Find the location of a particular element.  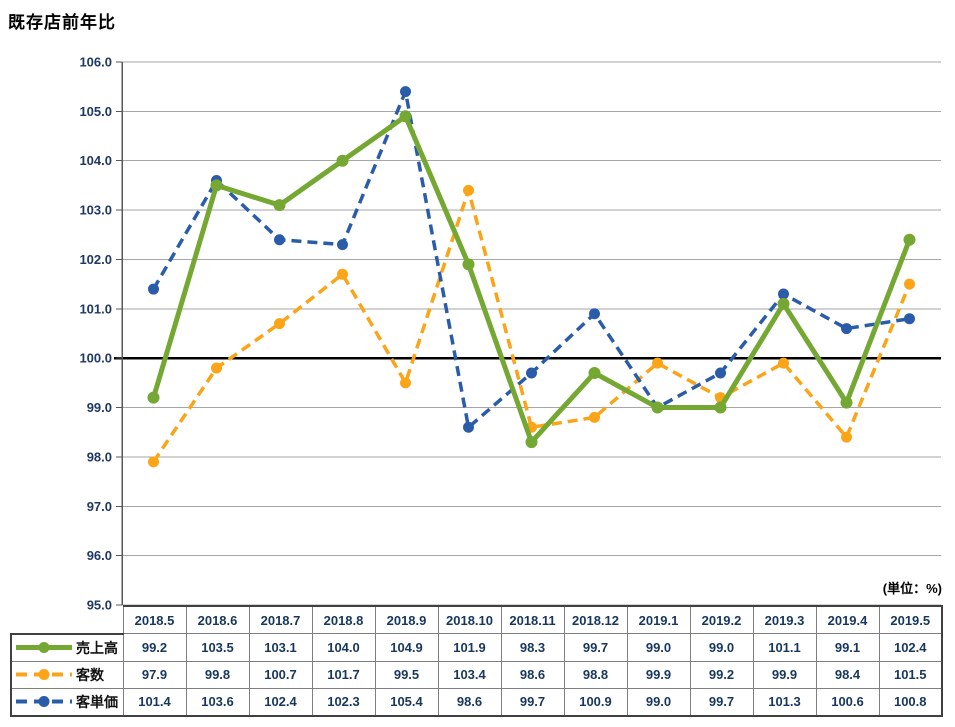

legend-entry-customers: 客数 is located at coordinates (67, 675).